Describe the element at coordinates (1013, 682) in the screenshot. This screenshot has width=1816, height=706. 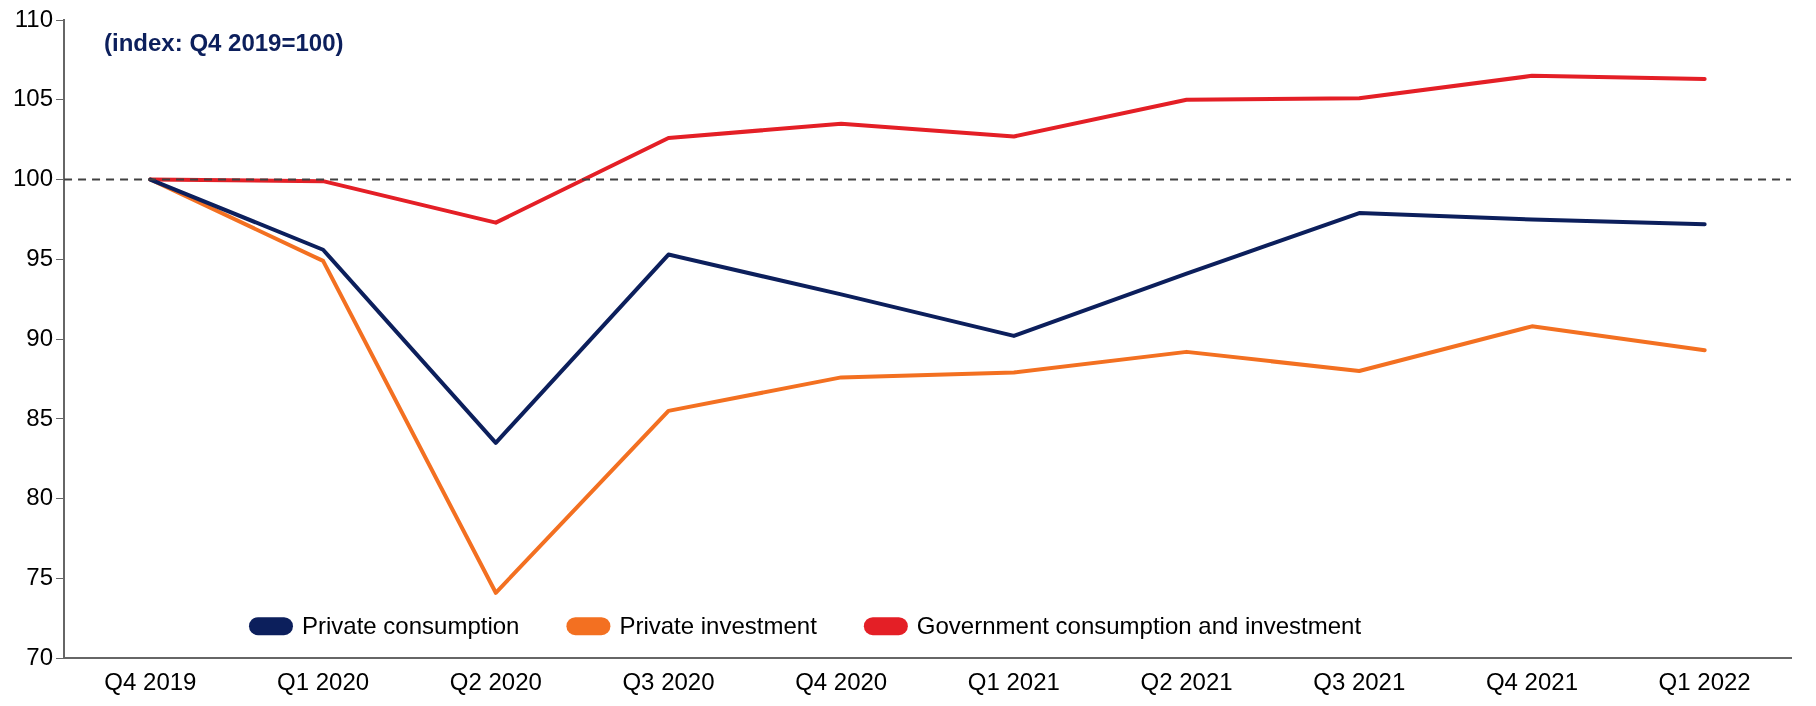
I see `x-tick-label: Q1 2021` at that location.